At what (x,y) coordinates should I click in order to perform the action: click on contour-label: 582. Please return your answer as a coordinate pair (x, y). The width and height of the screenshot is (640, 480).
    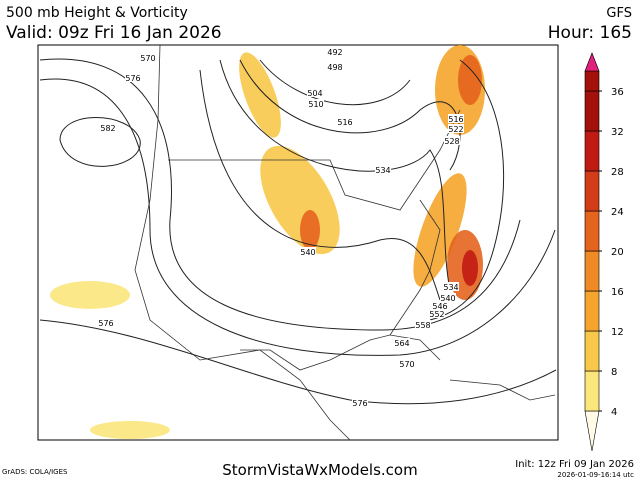
    Looking at the image, I should click on (107, 128).